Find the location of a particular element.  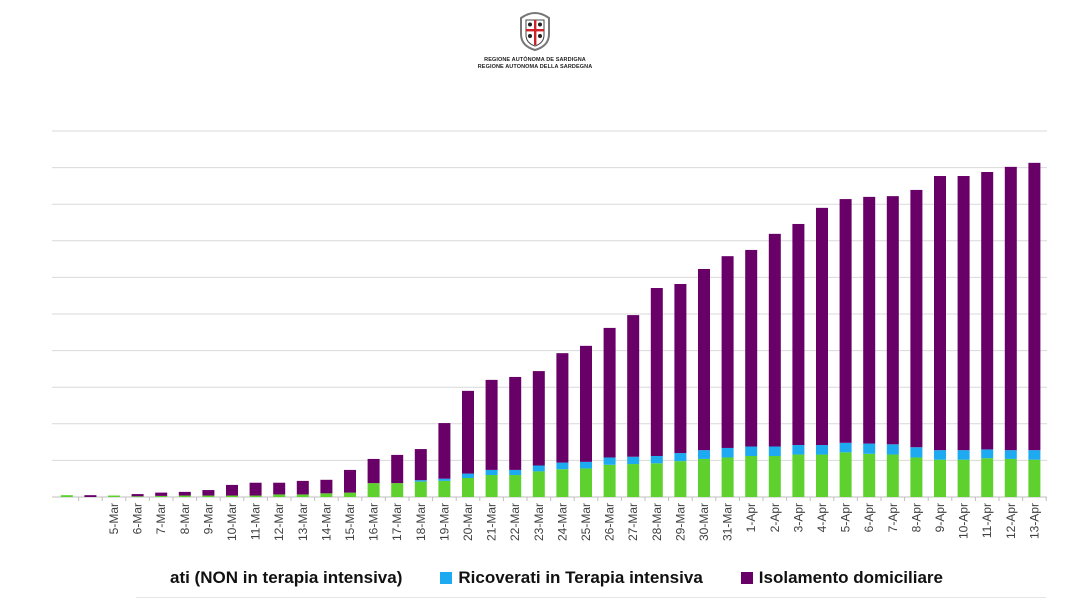

x-tick-label: 4-Apr is located at coordinates (822, 517).